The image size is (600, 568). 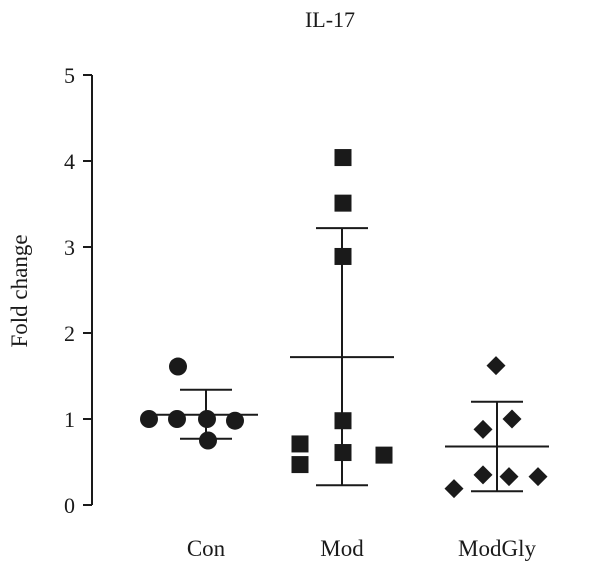 What do you see at coordinates (206, 548) in the screenshot?
I see `x-category-label: Con` at bounding box center [206, 548].